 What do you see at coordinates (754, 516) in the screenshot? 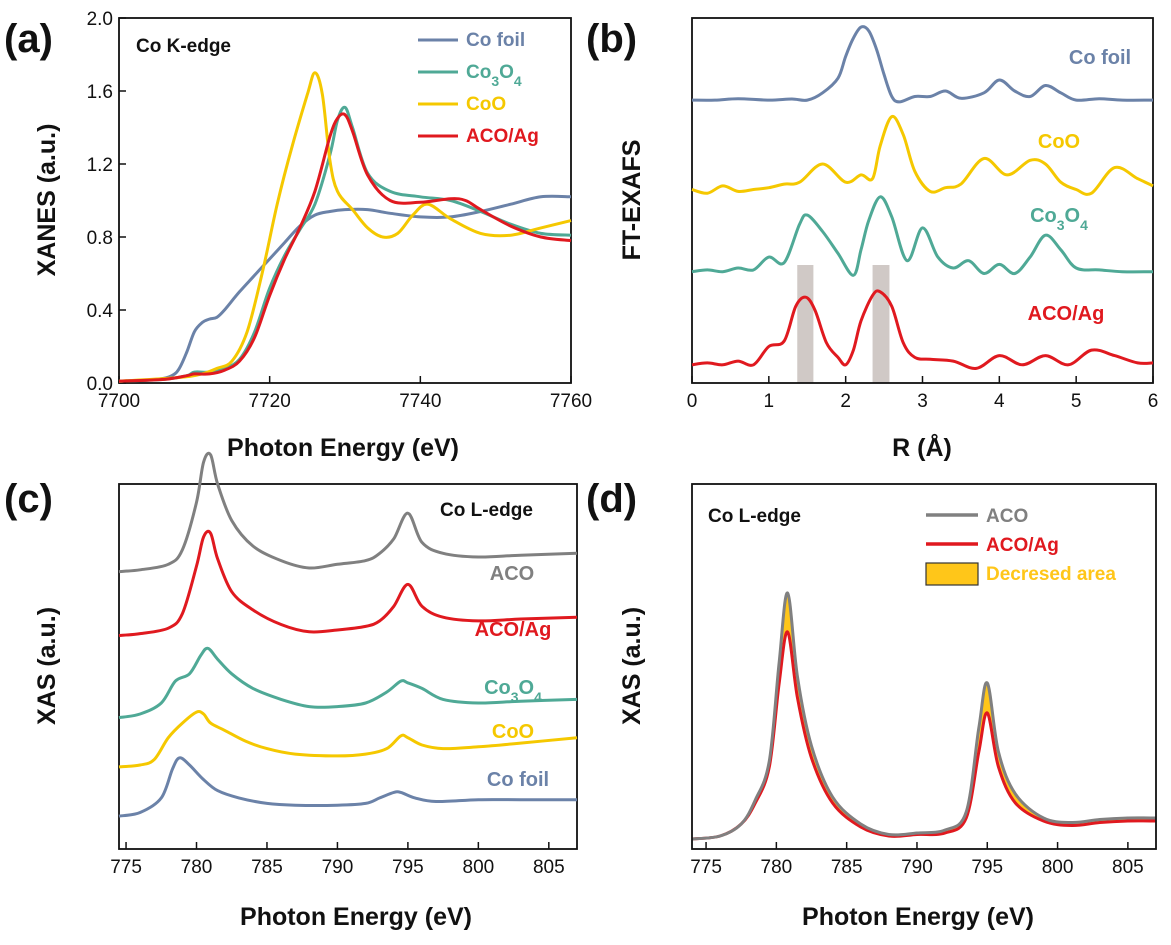
I see `edge-label-d: Co L-edge` at bounding box center [754, 516].